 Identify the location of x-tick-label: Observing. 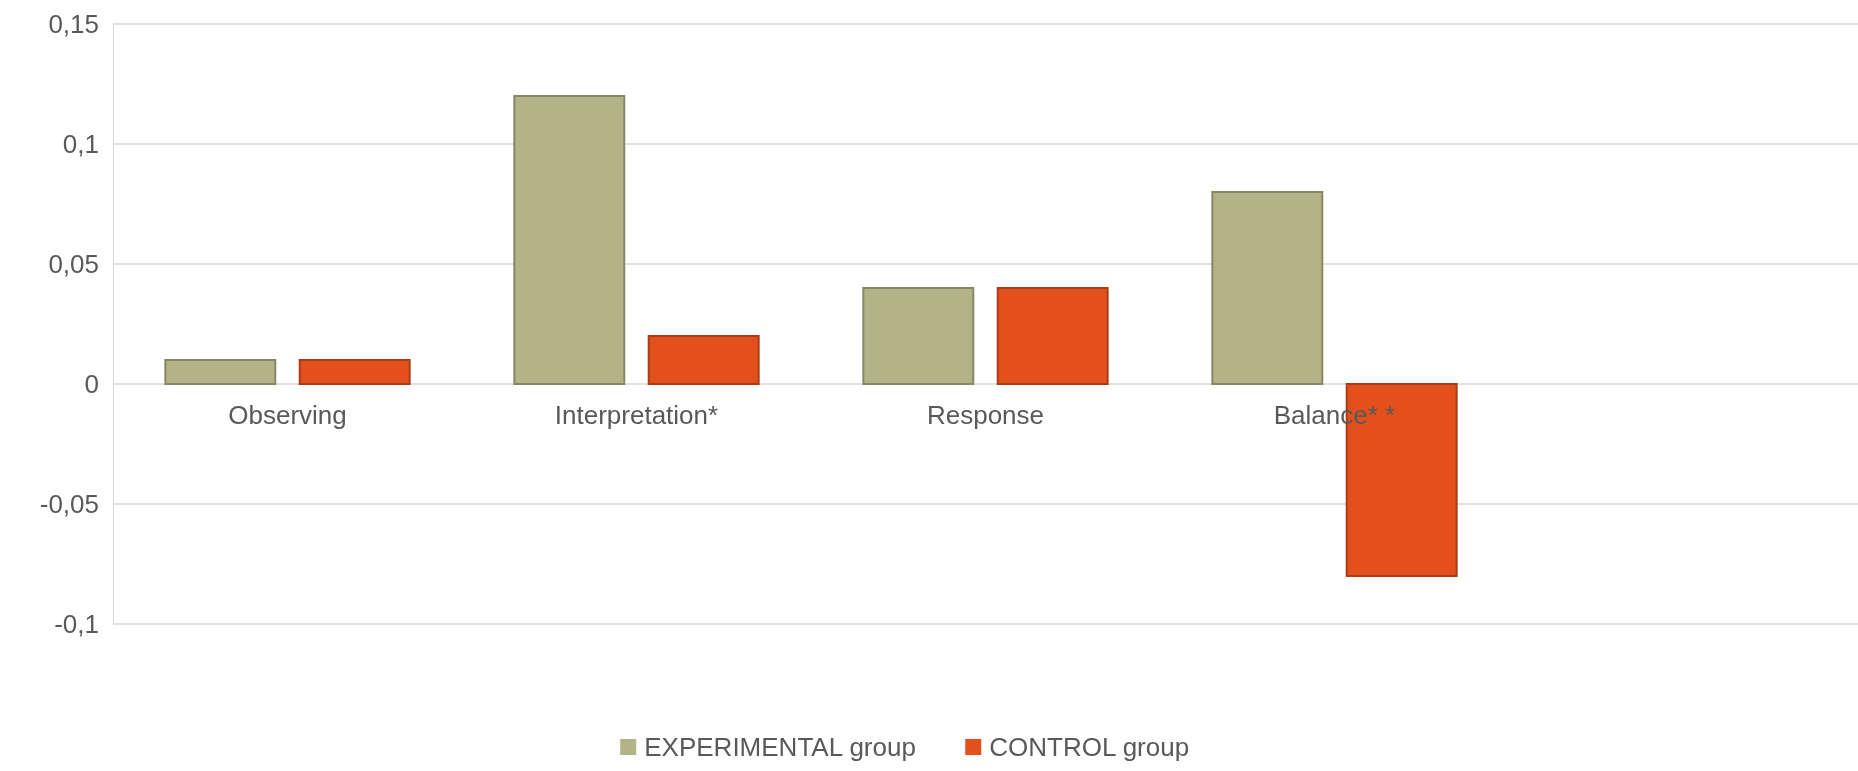
(287, 415).